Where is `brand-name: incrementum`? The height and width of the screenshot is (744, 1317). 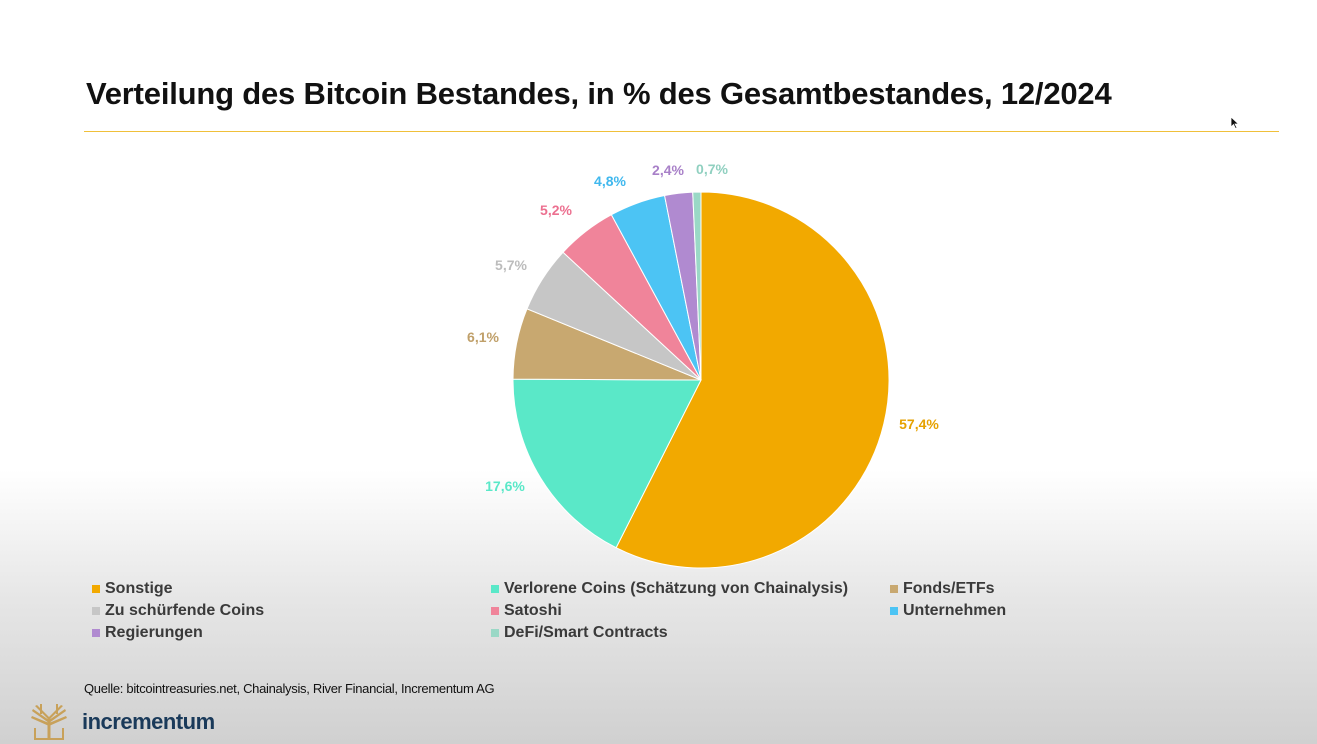
brand-name: incrementum is located at coordinates (148, 721).